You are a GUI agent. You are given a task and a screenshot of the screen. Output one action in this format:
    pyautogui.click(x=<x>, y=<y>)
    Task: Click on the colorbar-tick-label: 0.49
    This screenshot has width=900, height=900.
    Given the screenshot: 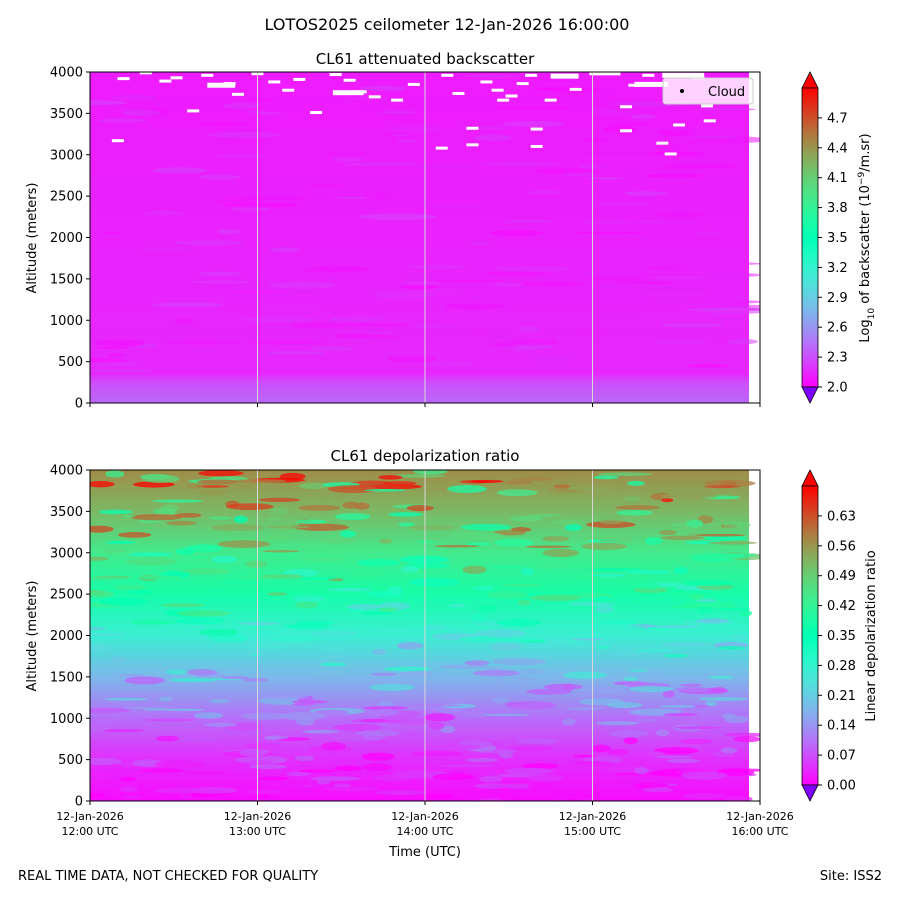 What is the action you would take?
    pyautogui.click(x=841, y=576)
    